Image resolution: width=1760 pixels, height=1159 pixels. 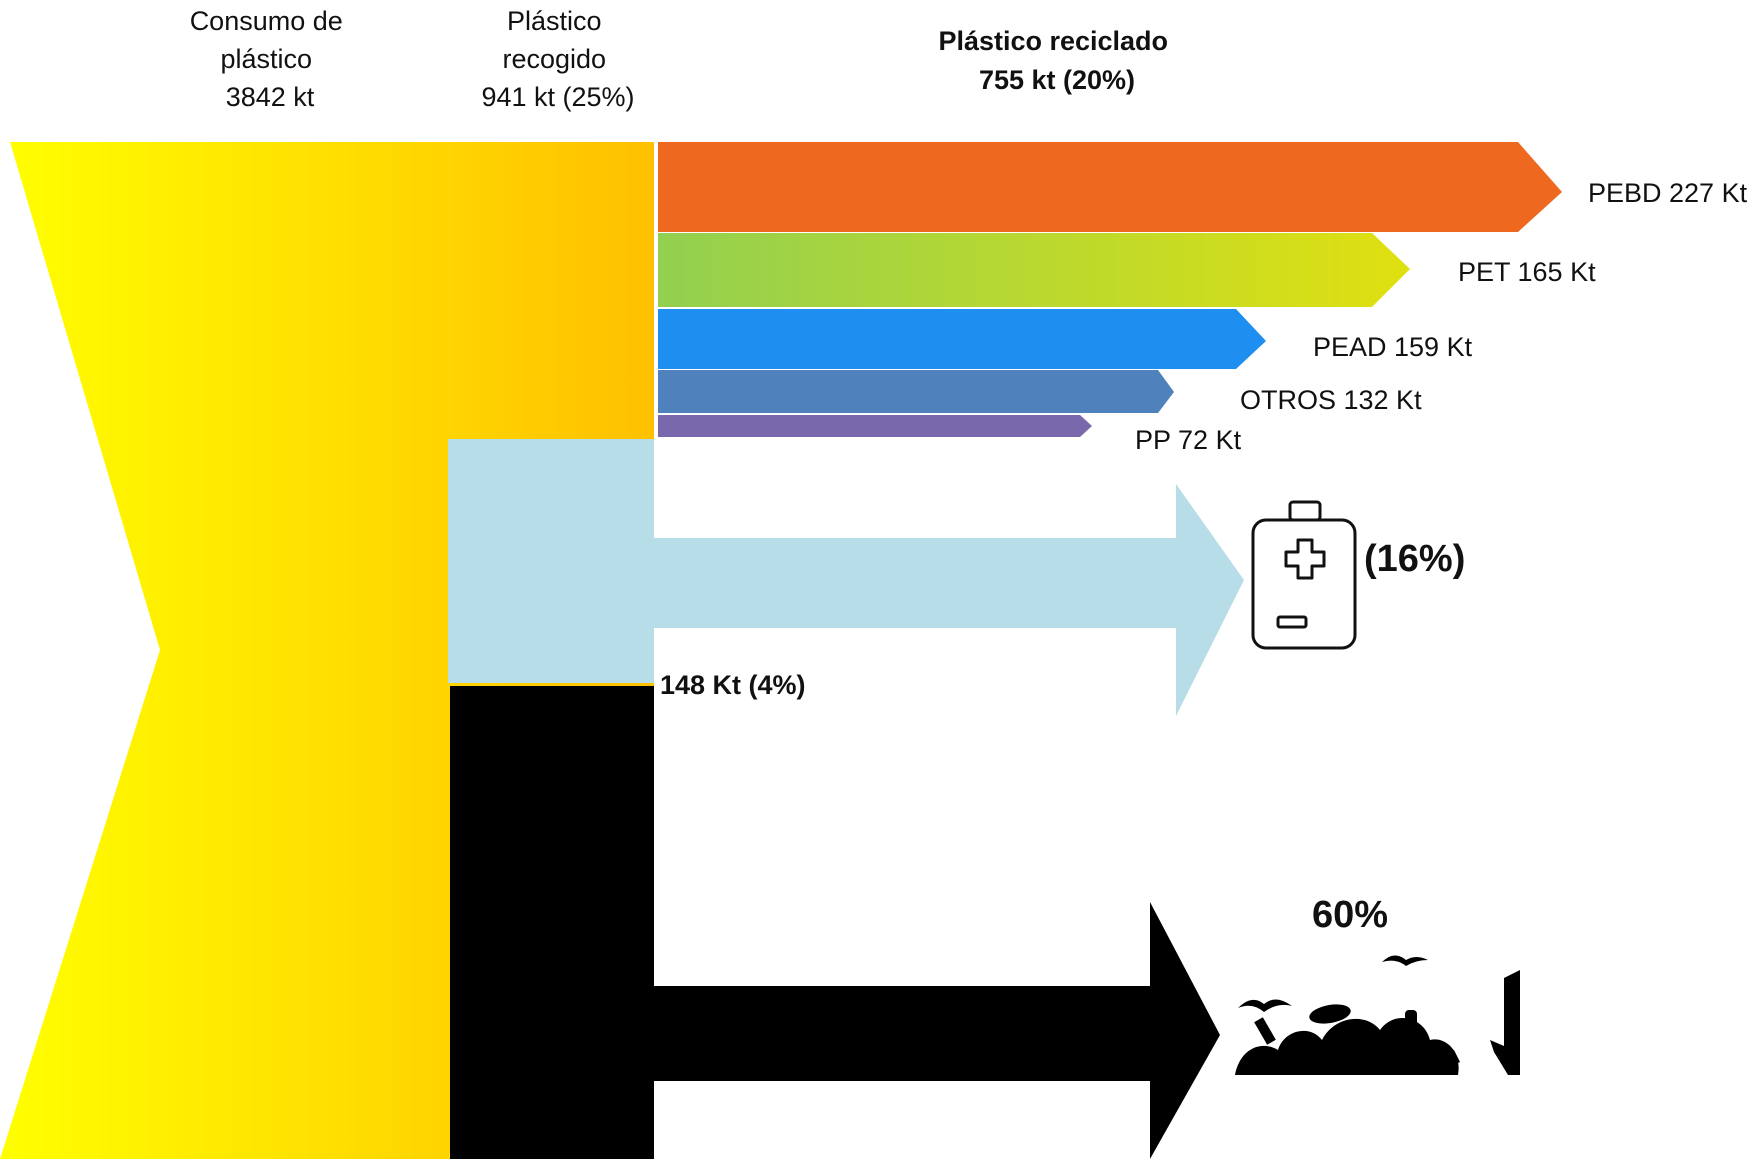 What do you see at coordinates (1414, 559) in the screenshot?
I see `energy-recovery-percent-label: (16%)` at bounding box center [1414, 559].